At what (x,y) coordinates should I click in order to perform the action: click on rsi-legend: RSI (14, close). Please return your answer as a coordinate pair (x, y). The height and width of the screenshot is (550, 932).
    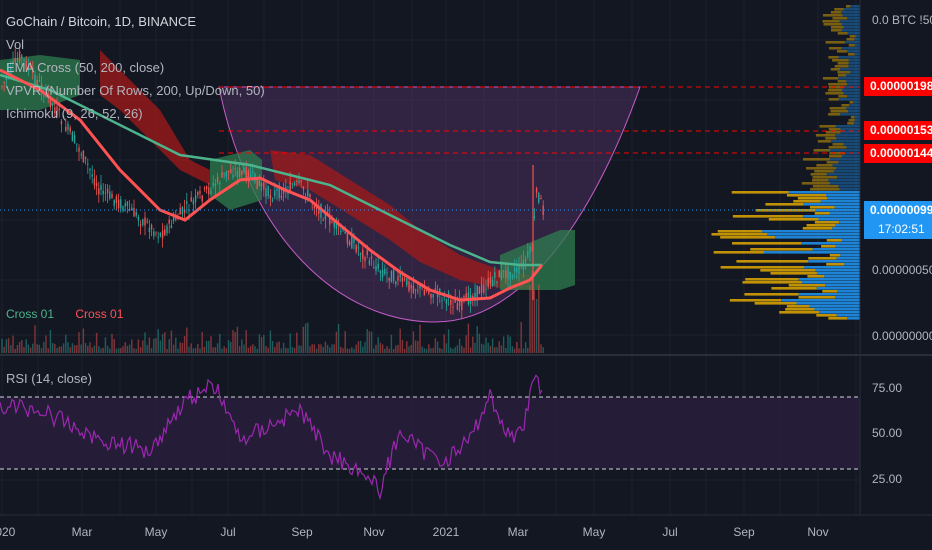
    Looking at the image, I should click on (49, 378).